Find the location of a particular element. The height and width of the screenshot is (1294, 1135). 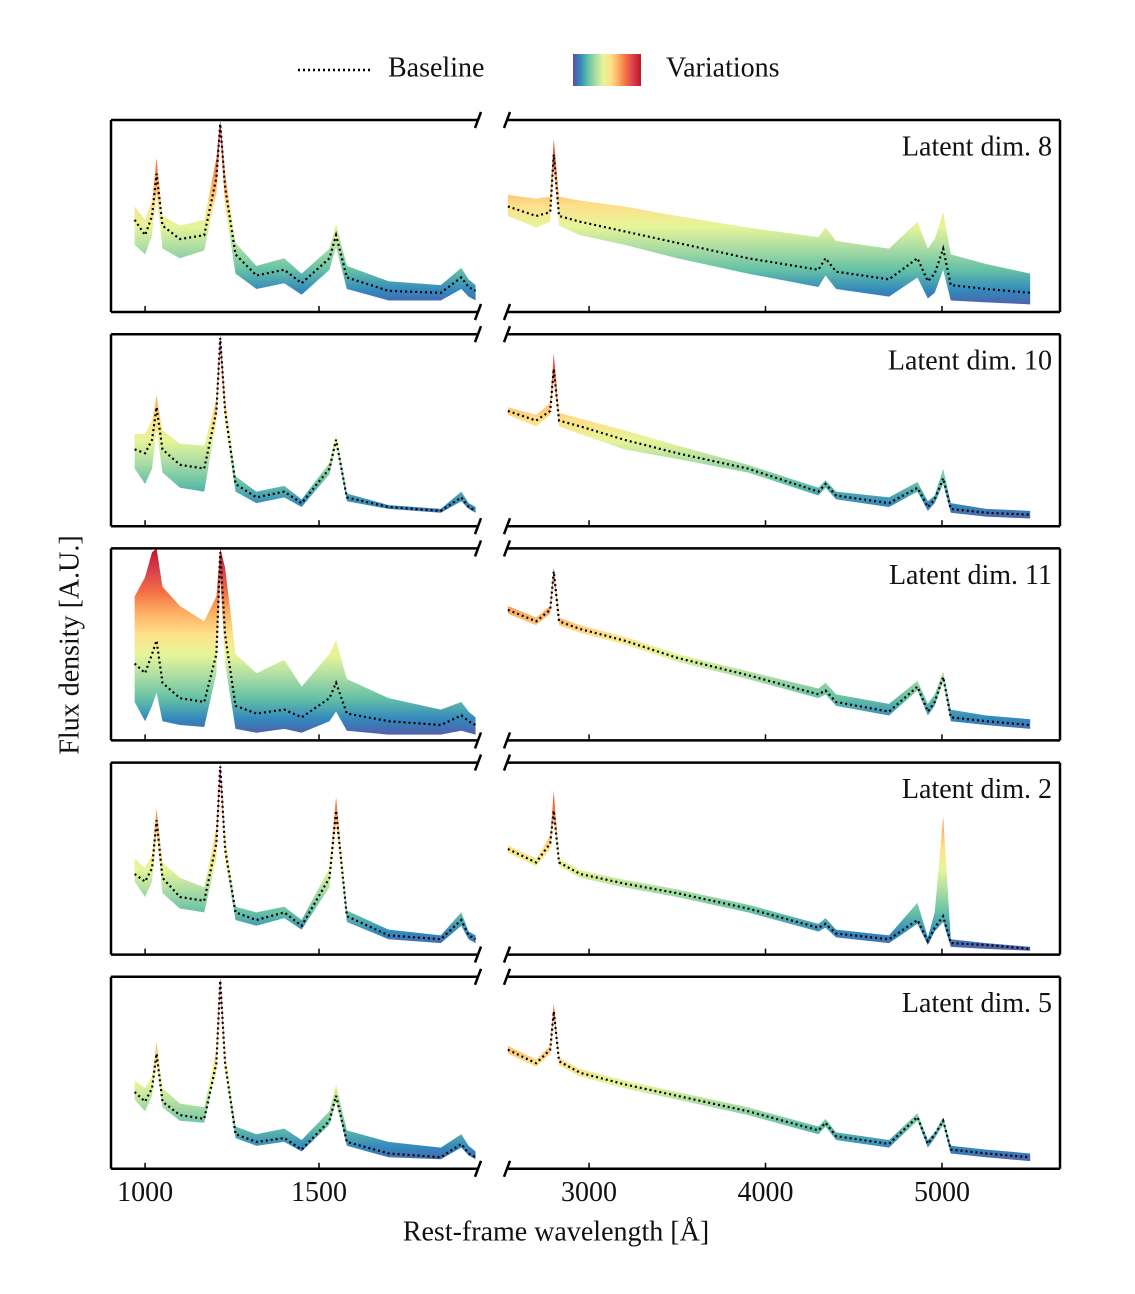

x-axis-label: Rest-frame wavelength [Å] is located at coordinates (556, 1231).